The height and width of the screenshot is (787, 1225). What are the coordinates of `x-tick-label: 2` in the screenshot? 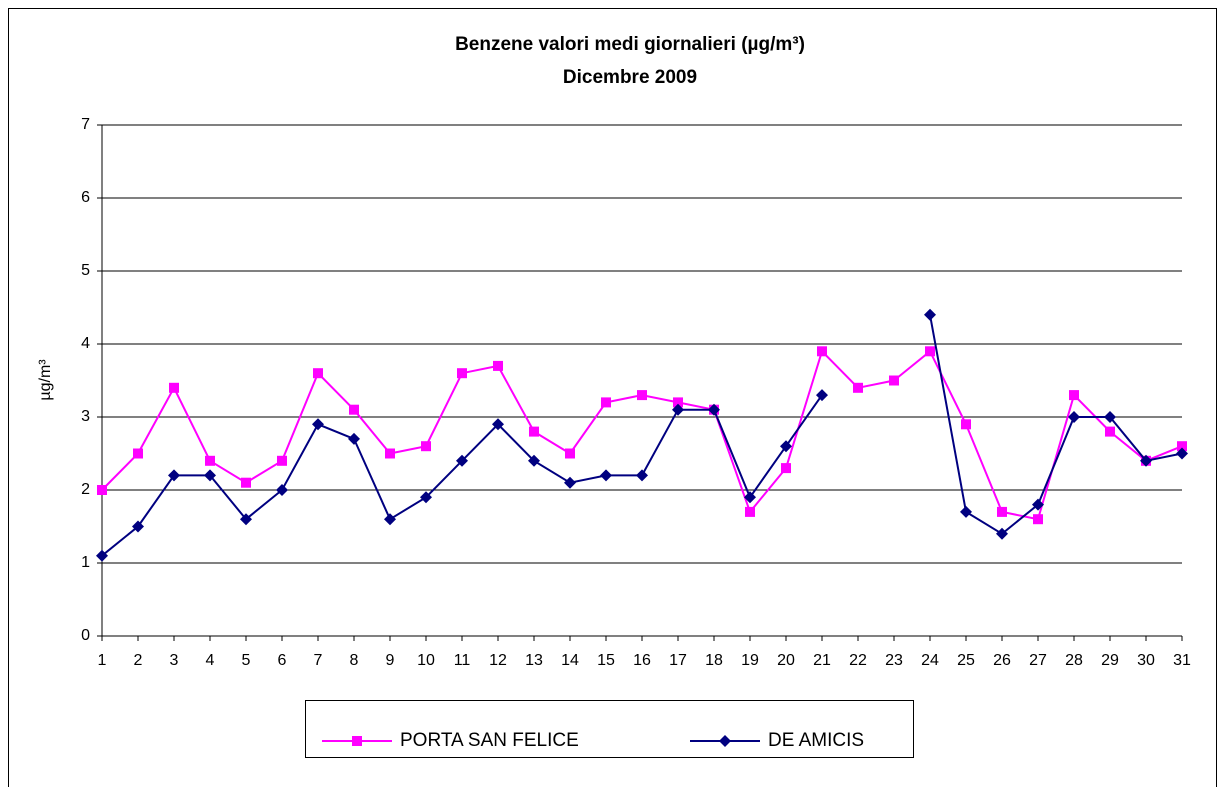 It's located at (138, 660).